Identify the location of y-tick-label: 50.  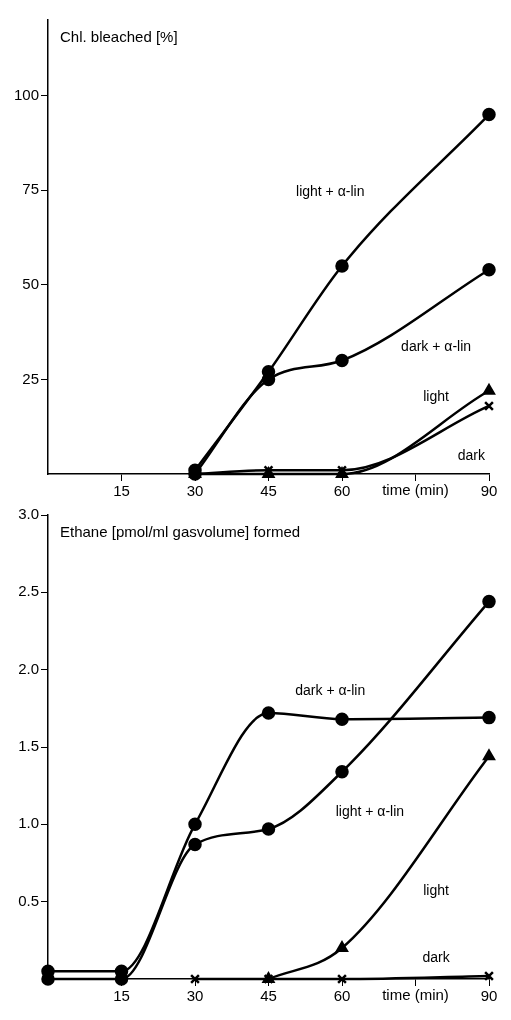
(30, 283).